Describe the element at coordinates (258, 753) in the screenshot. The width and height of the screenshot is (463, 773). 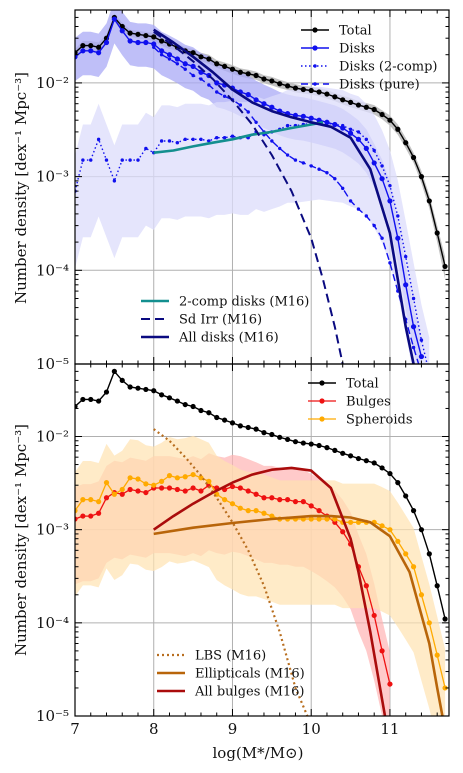
I see `x-axis-label: log(M*/M⊙)` at that location.